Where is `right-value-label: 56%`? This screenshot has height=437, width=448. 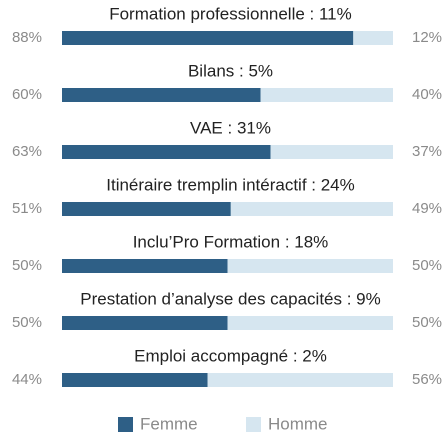
right-value-label: 56% is located at coordinates (427, 379).